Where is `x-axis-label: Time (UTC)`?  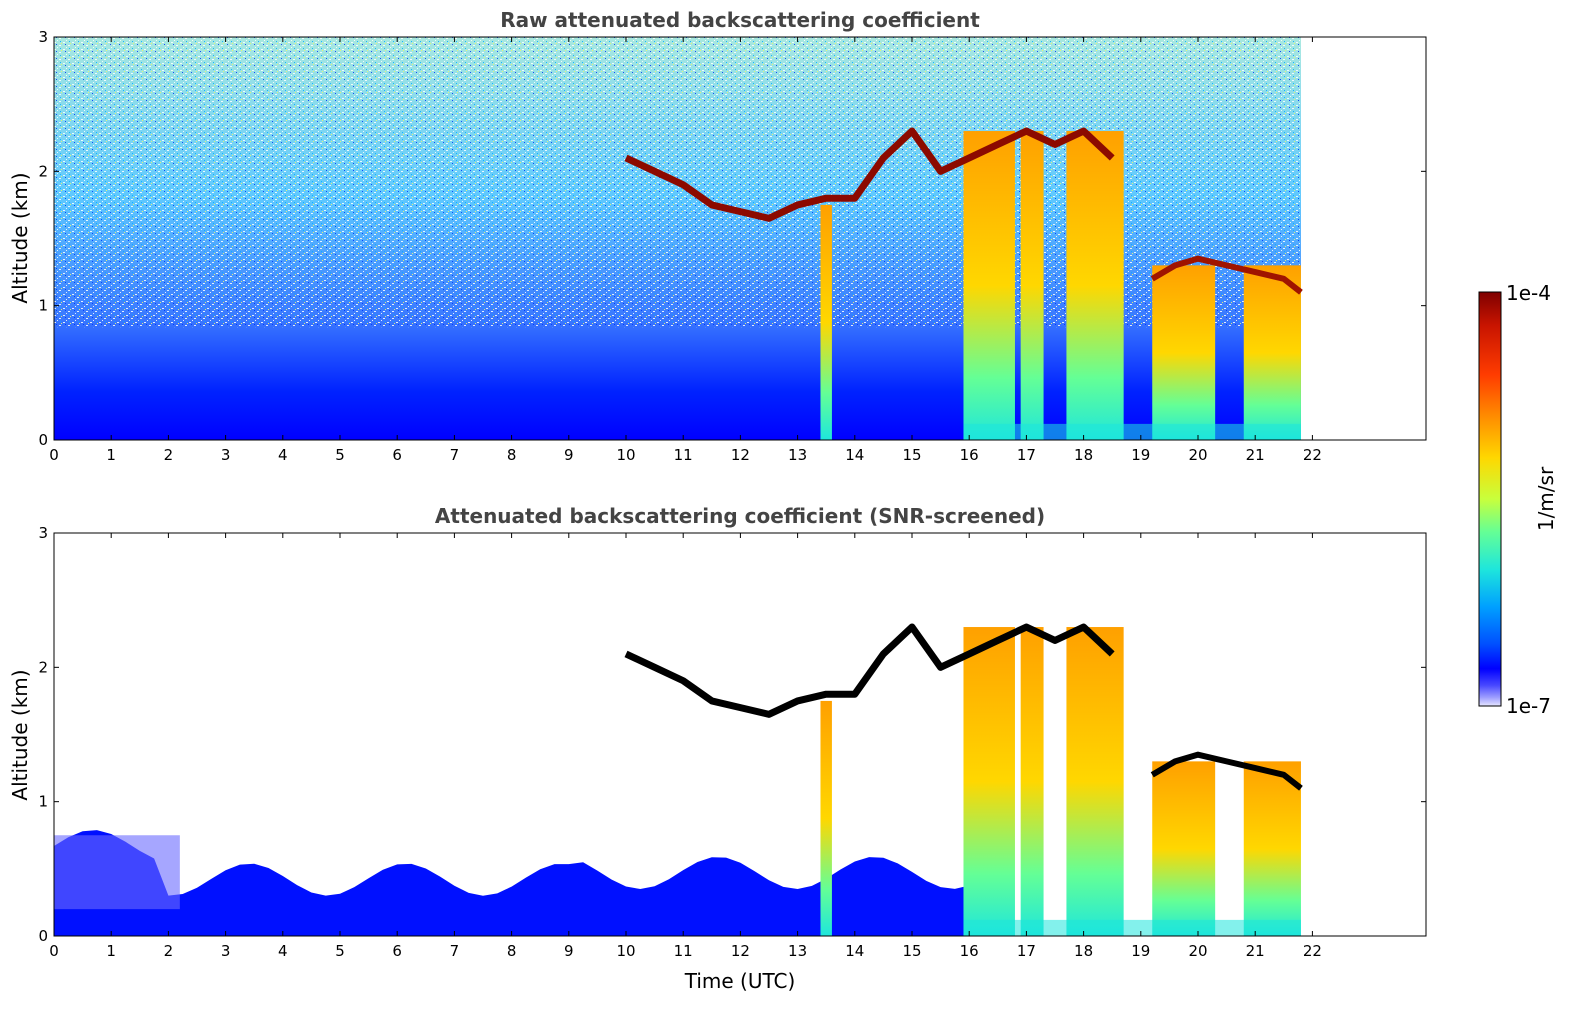
x-axis-label: Time (UTC) is located at coordinates (740, 981).